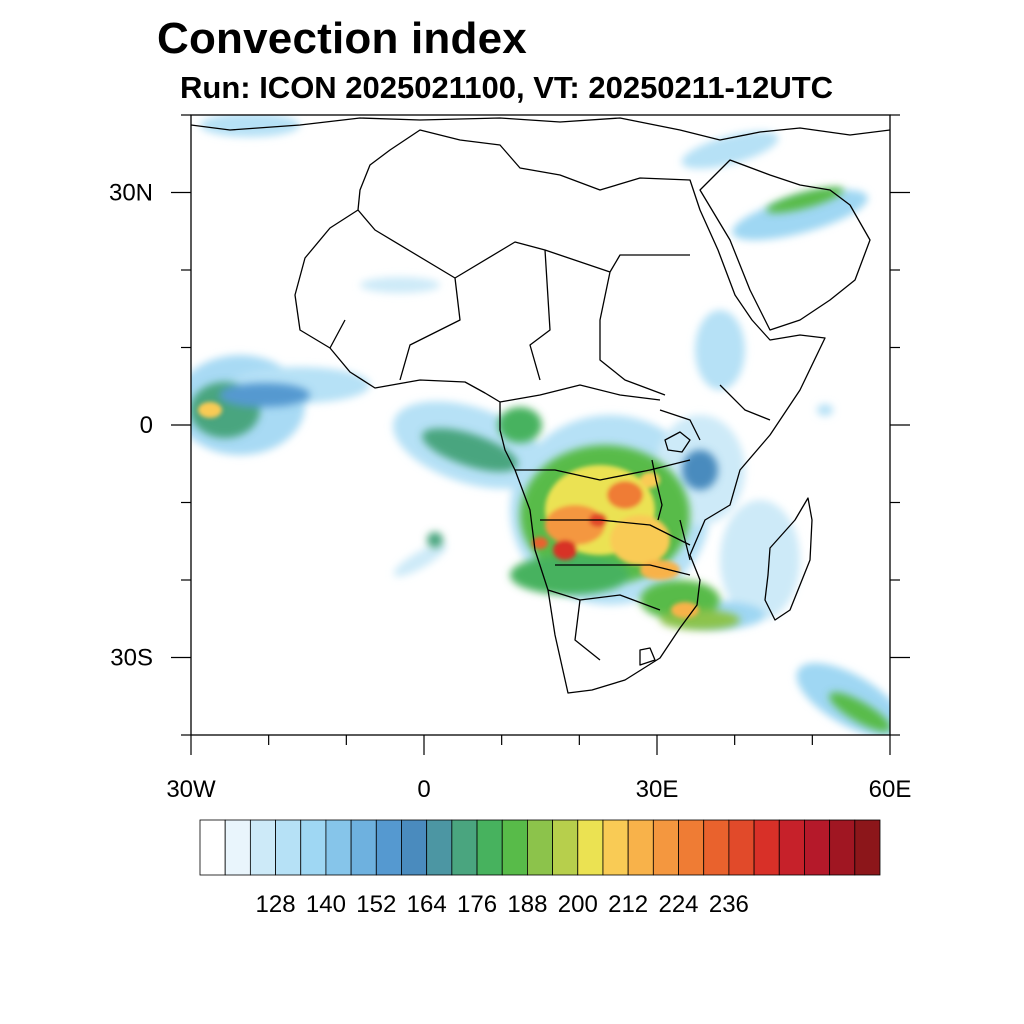 The height and width of the screenshot is (1024, 1024). What do you see at coordinates (427, 904) in the screenshot?
I see `colorbar-label: 164` at bounding box center [427, 904].